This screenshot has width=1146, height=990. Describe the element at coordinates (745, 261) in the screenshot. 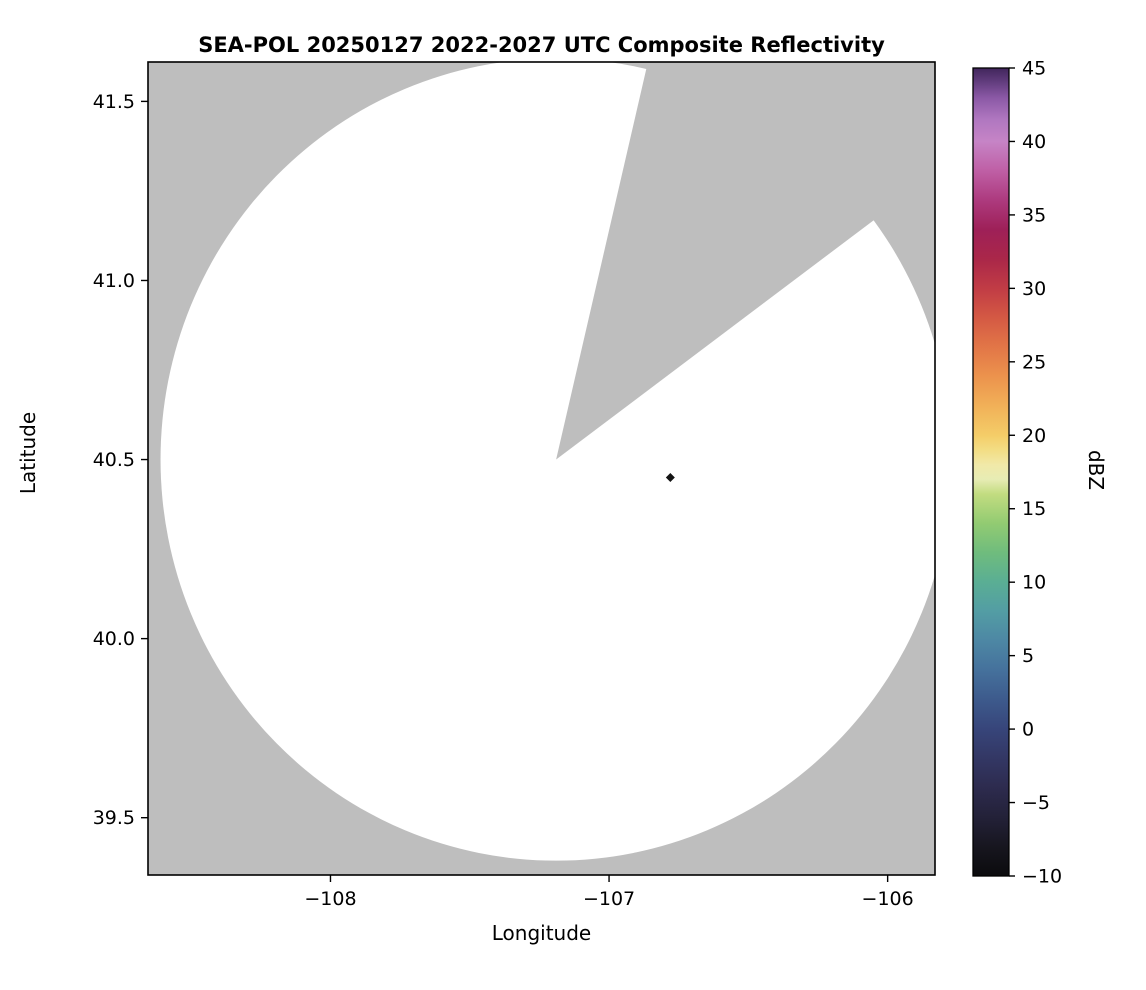

I see `missing-sector-wedge` at that location.